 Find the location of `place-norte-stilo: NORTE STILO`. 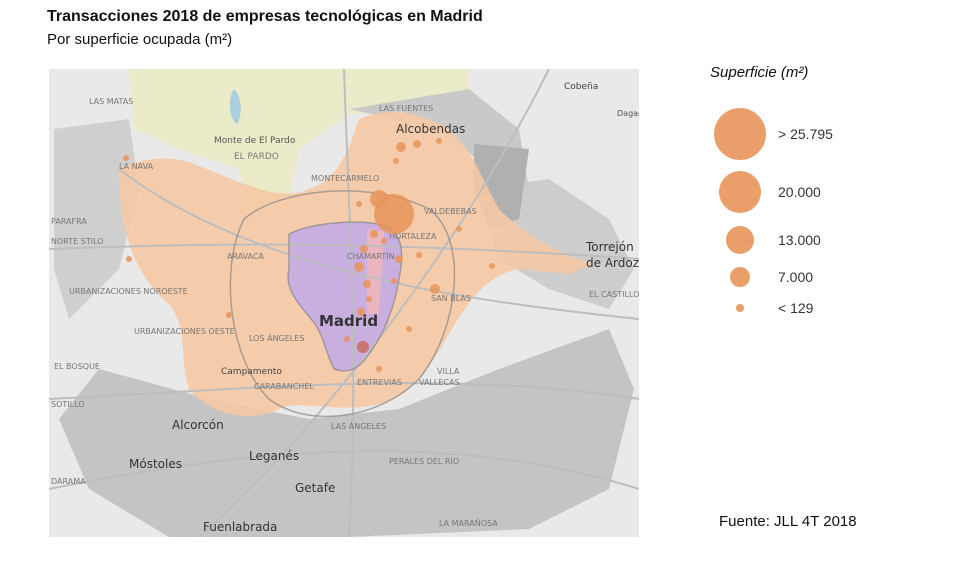

place-norte-stilo: NORTE STILO is located at coordinates (77, 241).